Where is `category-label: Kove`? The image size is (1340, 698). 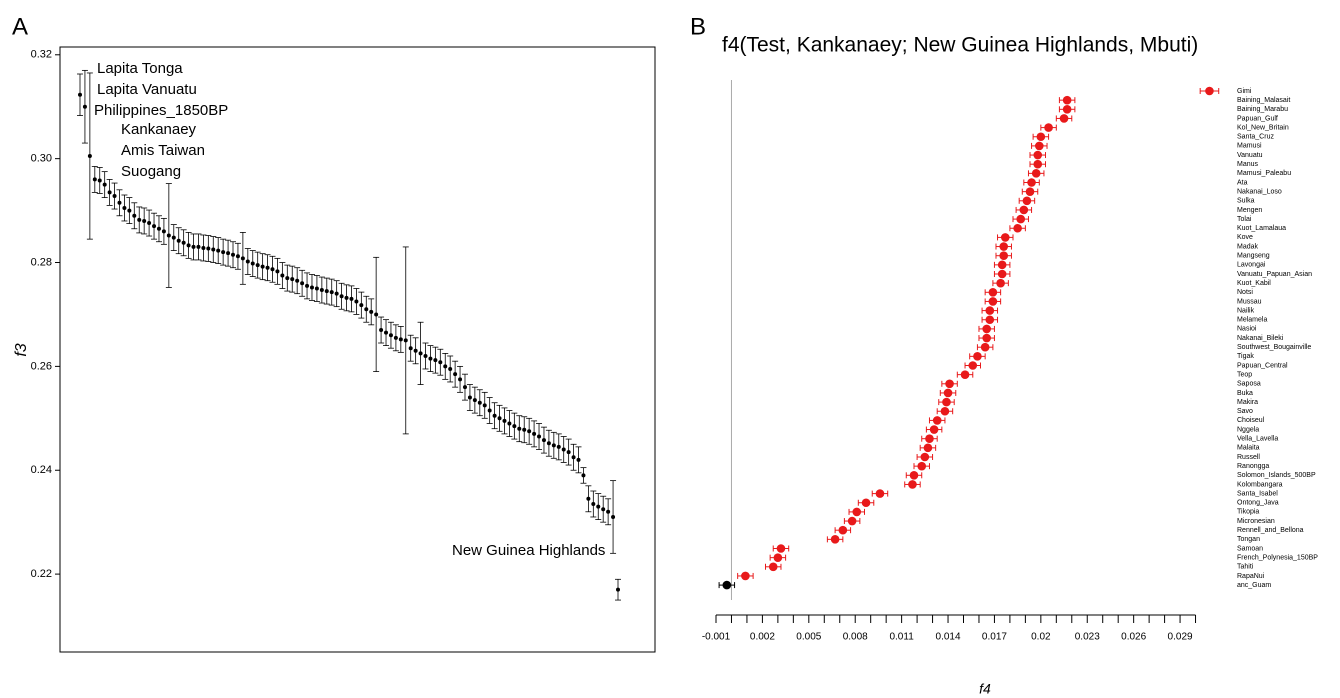
category-label: Kove is located at coordinates (1245, 237).